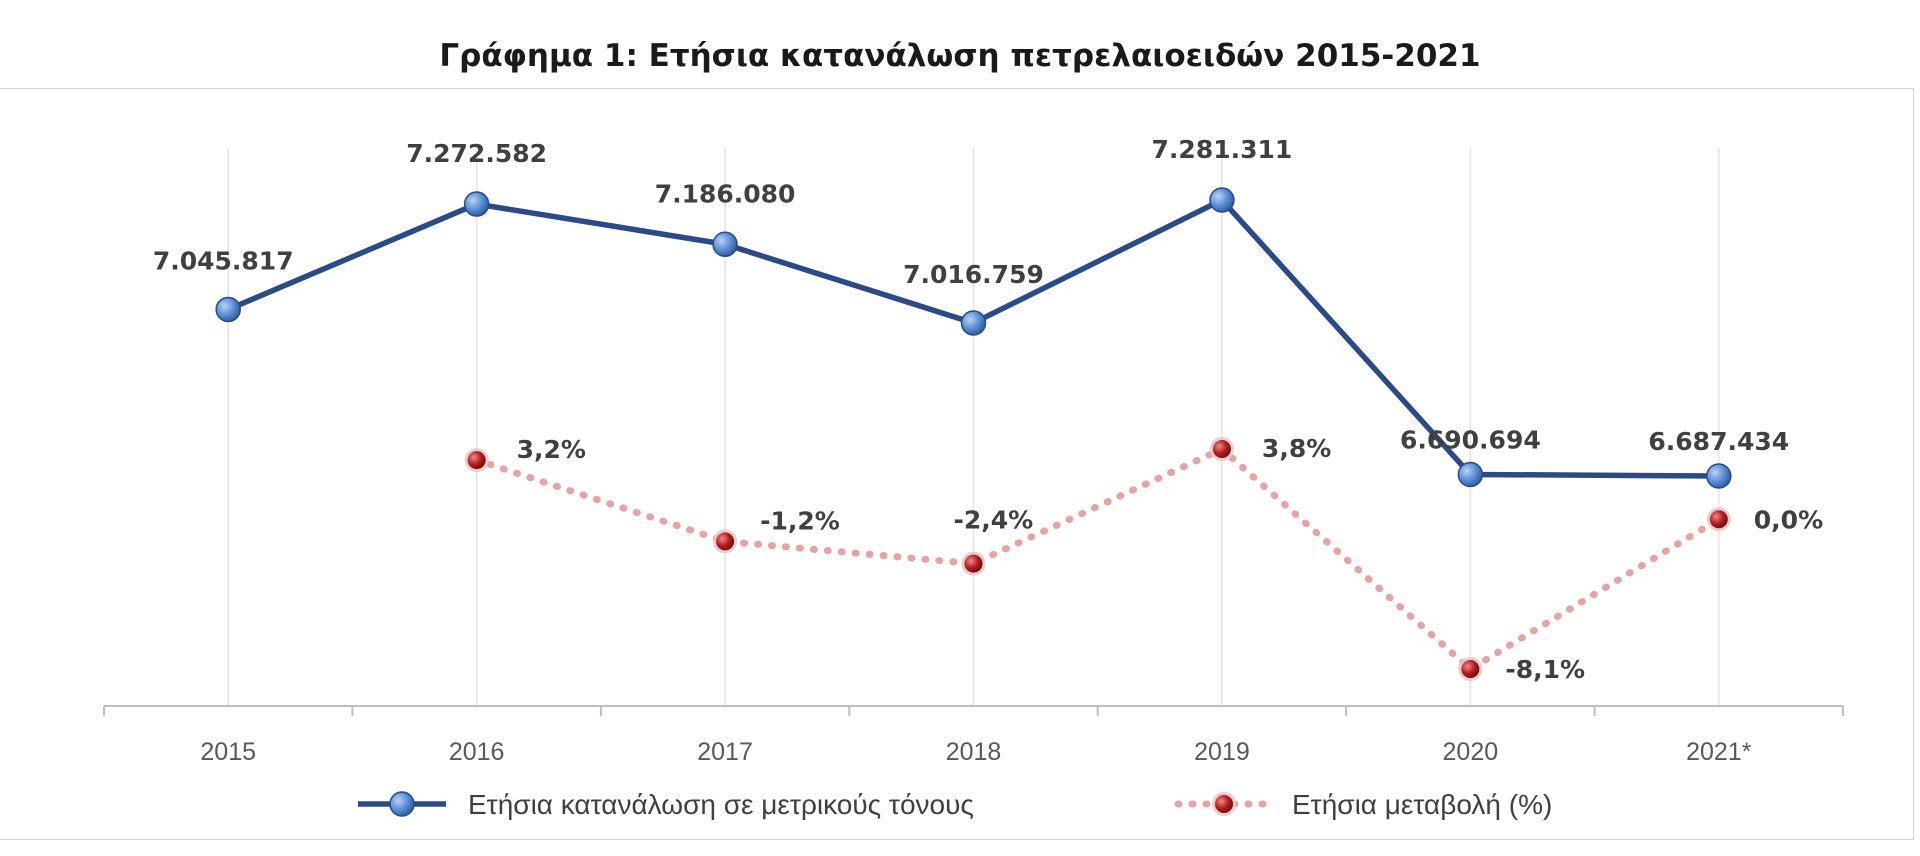  I want to click on consumption-data-label: 7.186.080, so click(725, 193).